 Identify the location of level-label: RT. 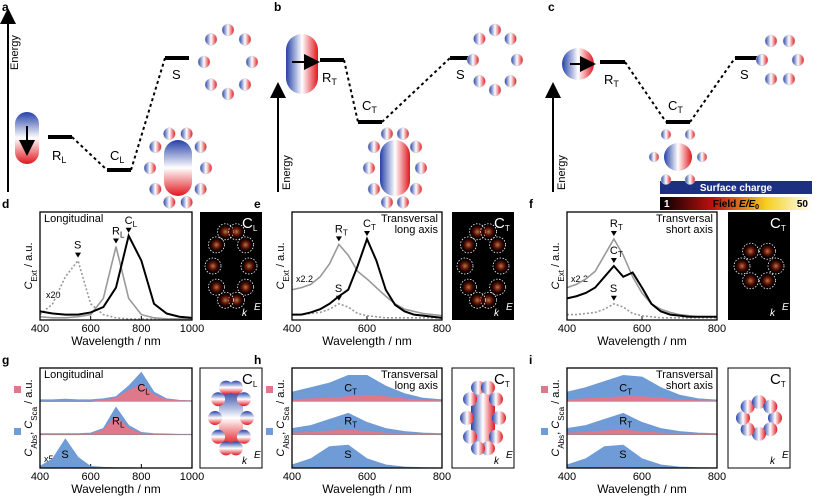
(329, 78).